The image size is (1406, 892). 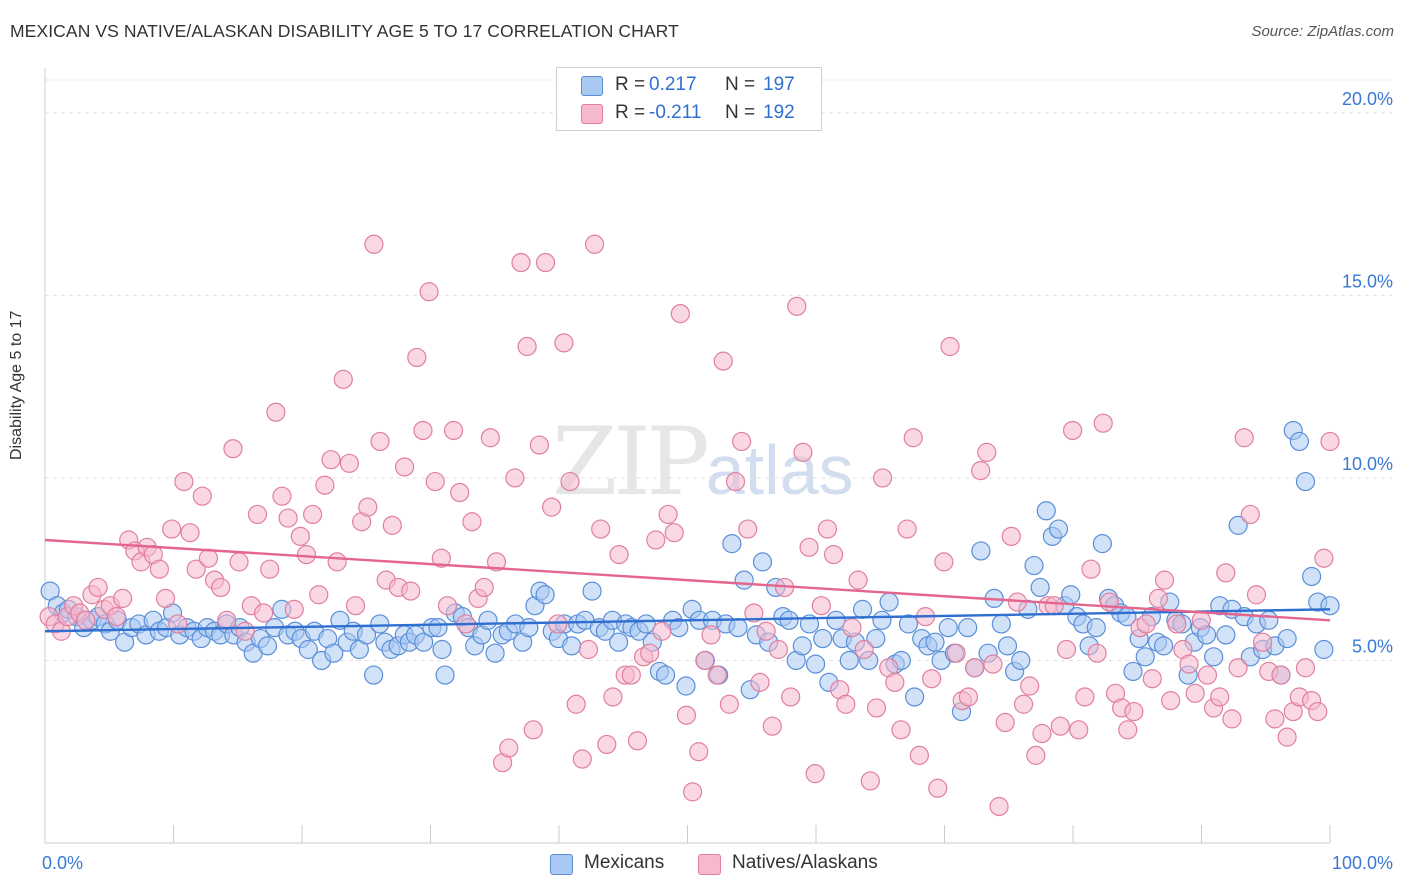 I want to click on y-tick-label: 5.0%, so click(x=1372, y=646).